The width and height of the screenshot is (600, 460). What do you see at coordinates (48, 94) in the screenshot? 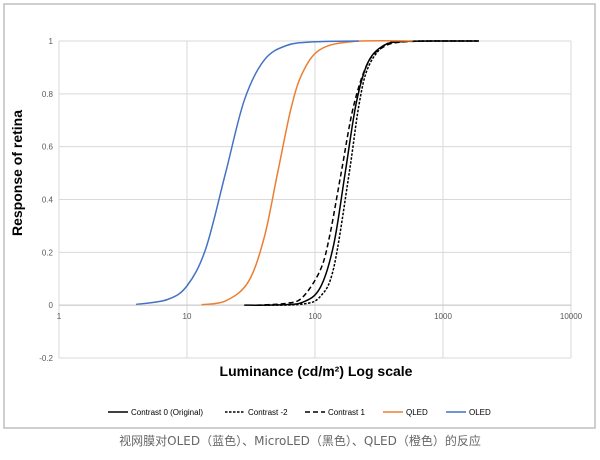
I see `y-tick-label: 0.8` at bounding box center [48, 94].